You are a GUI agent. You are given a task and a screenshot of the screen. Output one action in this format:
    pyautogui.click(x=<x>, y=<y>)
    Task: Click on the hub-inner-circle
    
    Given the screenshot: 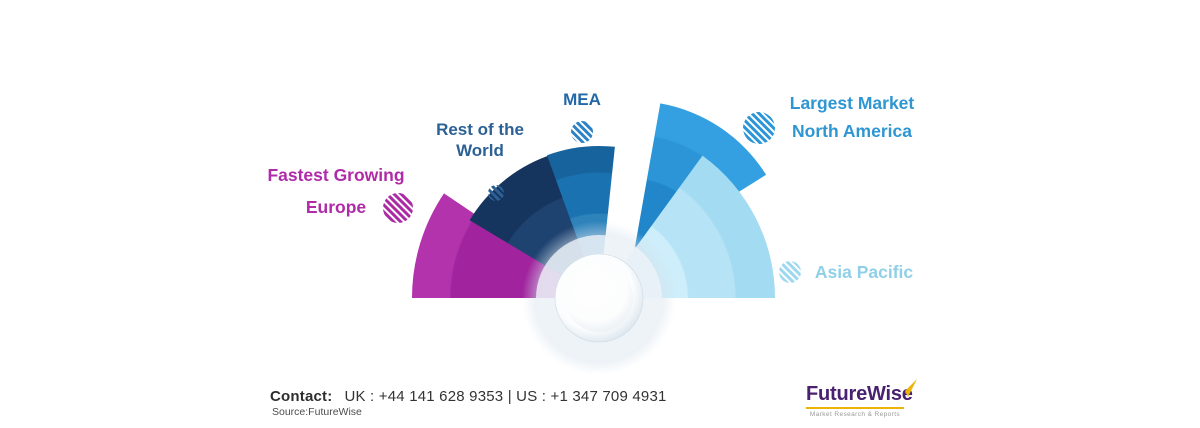 What is the action you would take?
    pyautogui.click(x=599, y=298)
    